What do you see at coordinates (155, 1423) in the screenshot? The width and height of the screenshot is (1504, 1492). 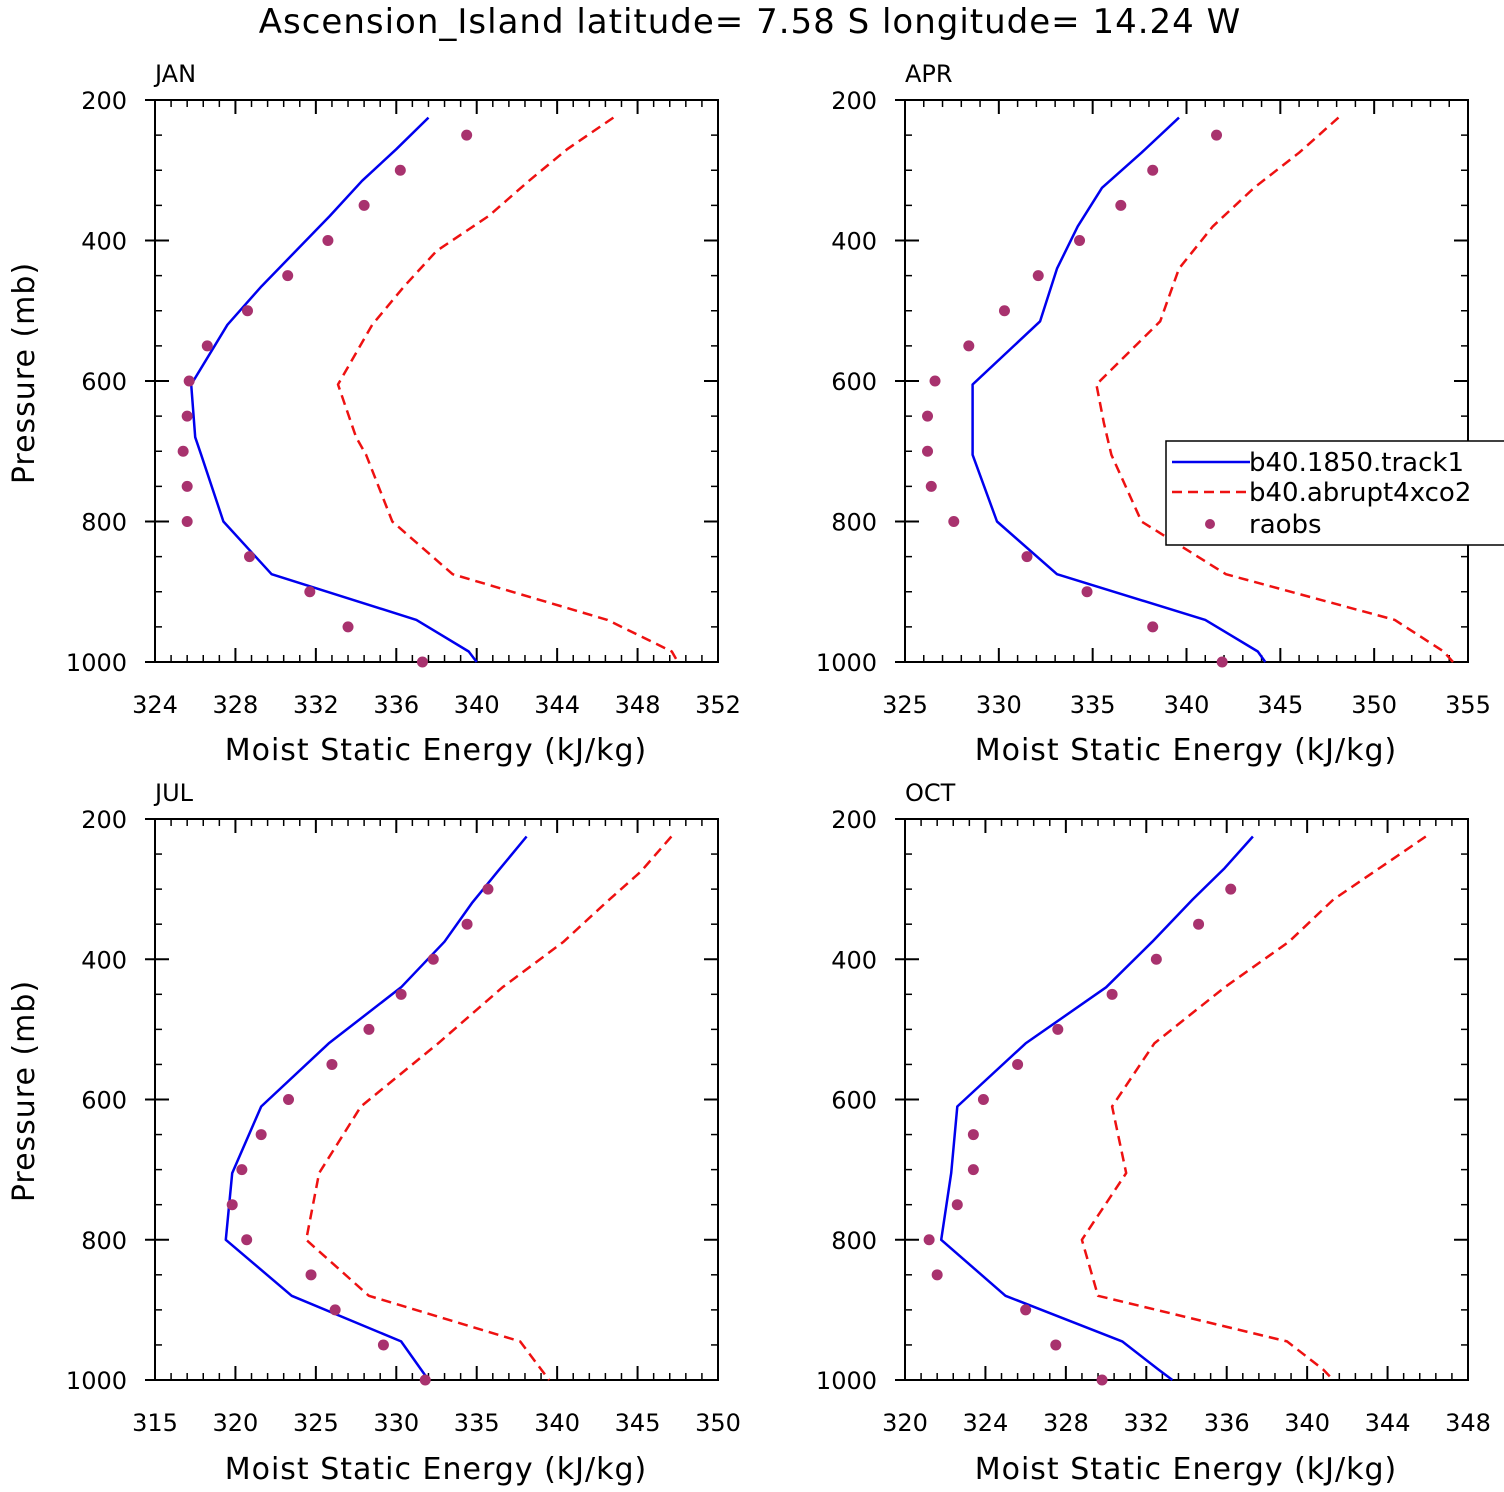 I see `x-tick-label: 315` at bounding box center [155, 1423].